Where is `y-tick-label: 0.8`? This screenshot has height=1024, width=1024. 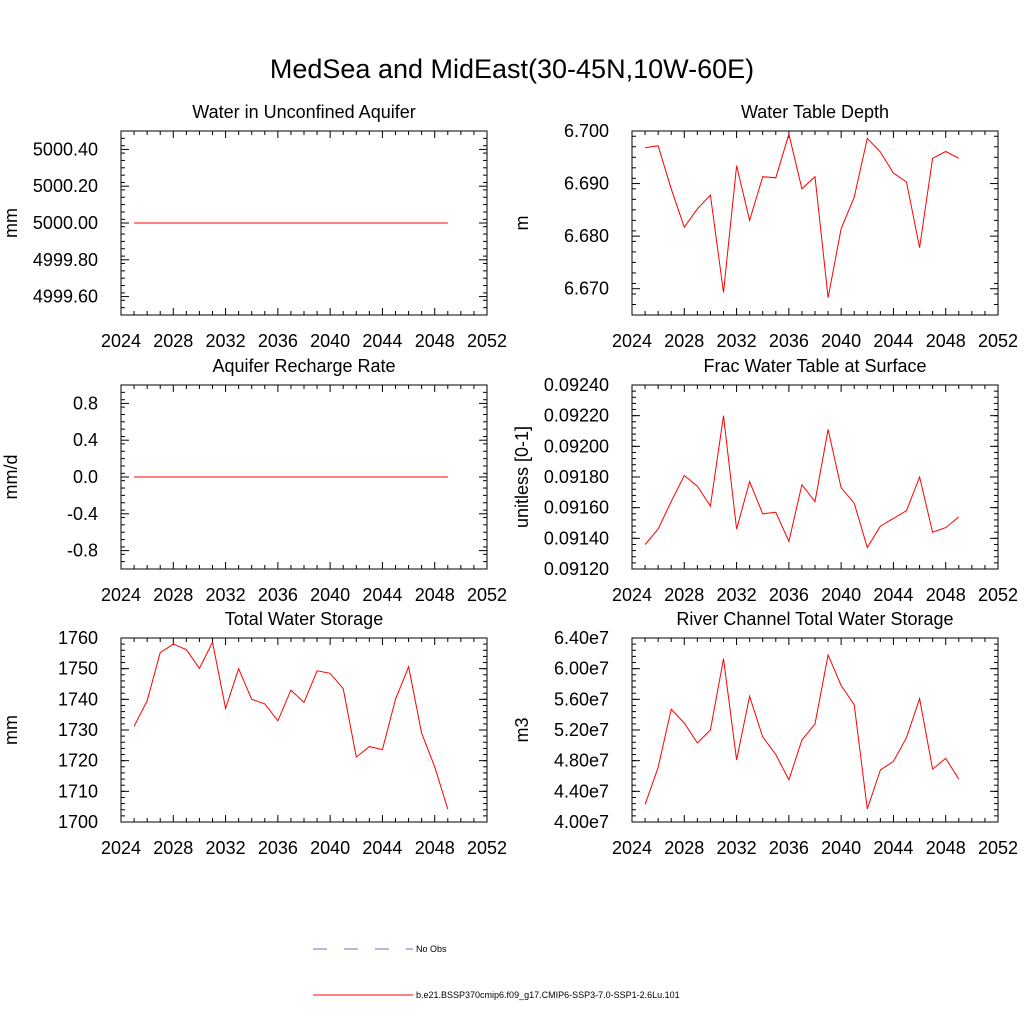
y-tick-label: 0.8 is located at coordinates (85, 403).